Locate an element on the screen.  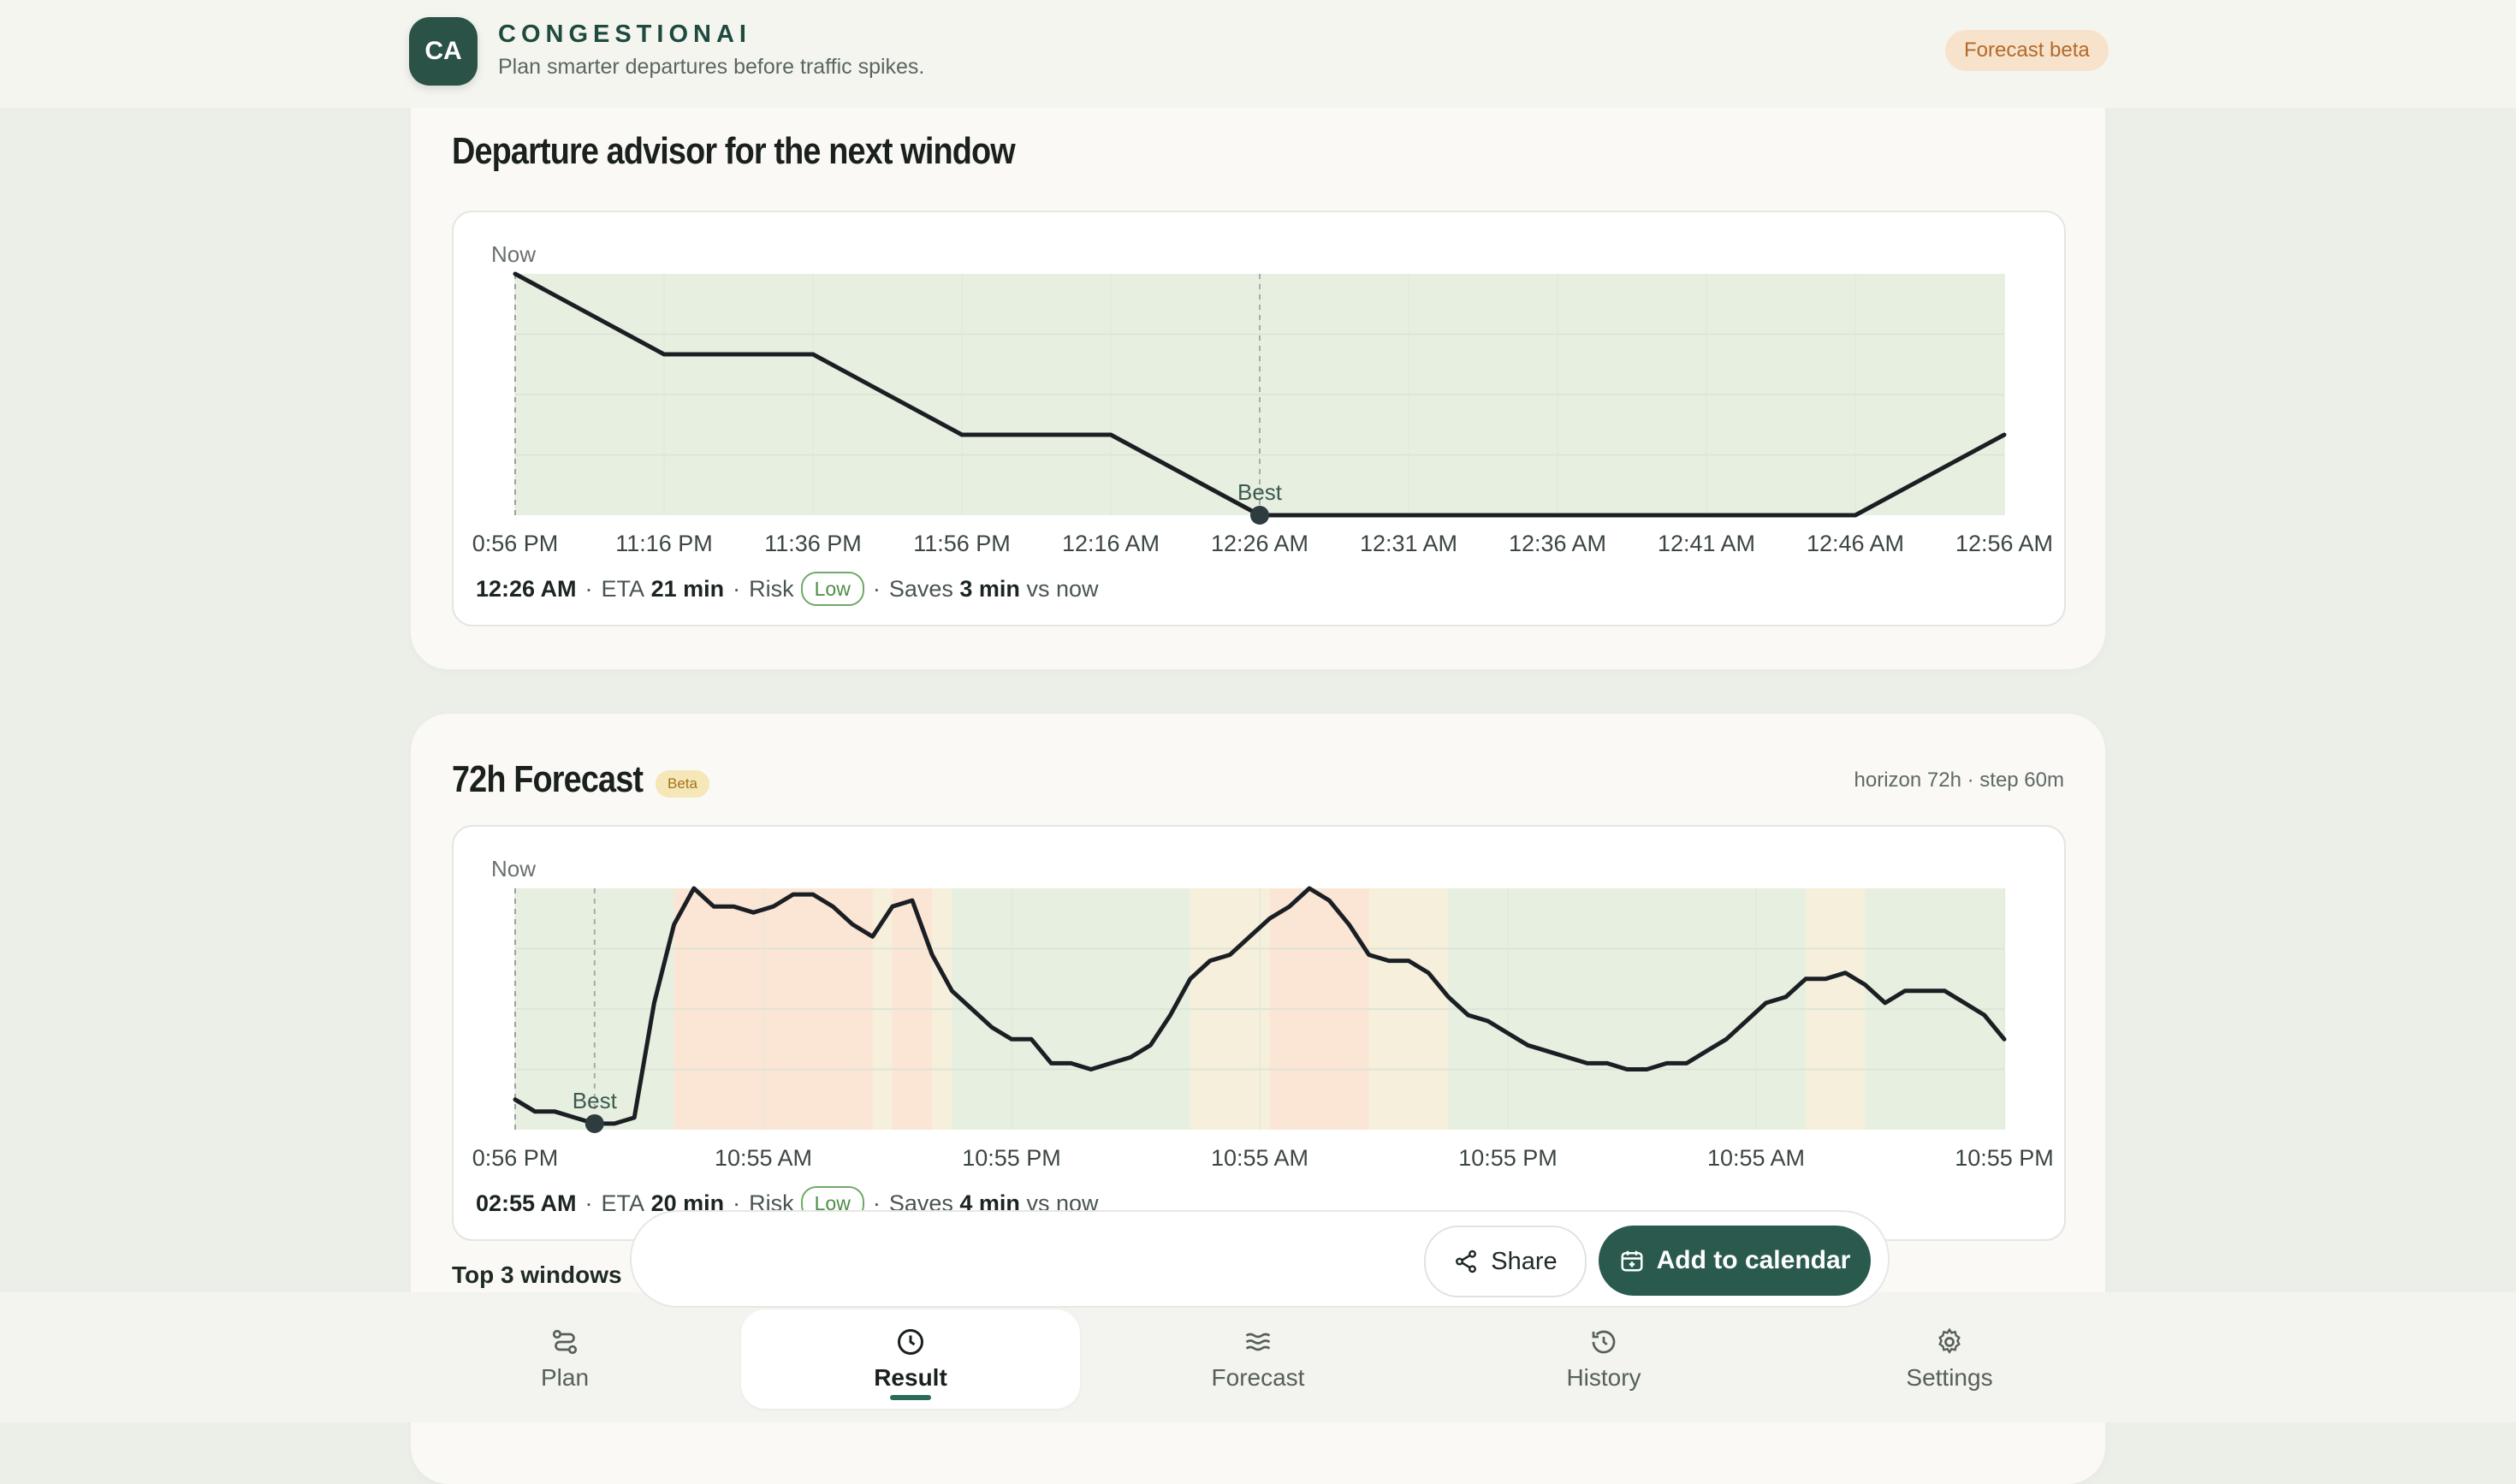
x-tick-label: 11:36 PM is located at coordinates (813, 544).